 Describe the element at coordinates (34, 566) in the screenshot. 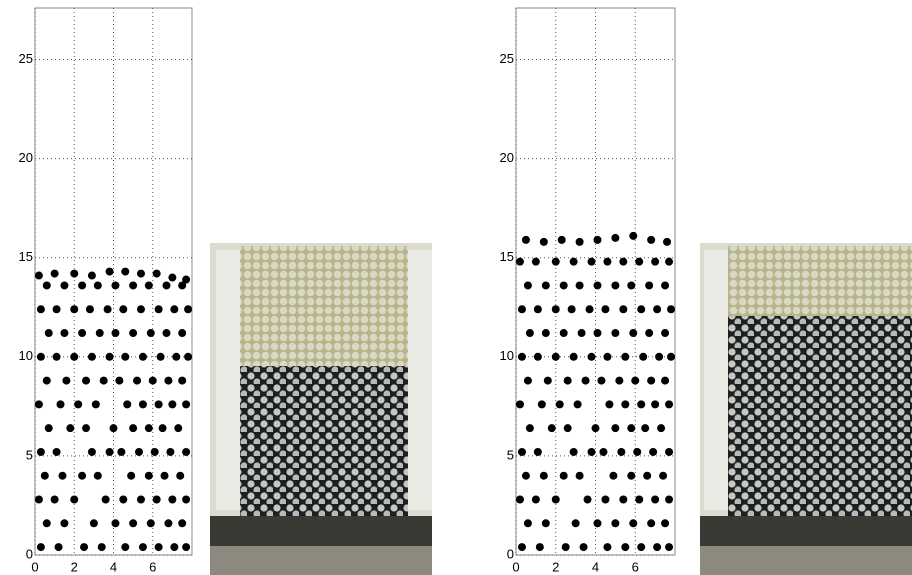

I see `x-tick-label: 0` at that location.